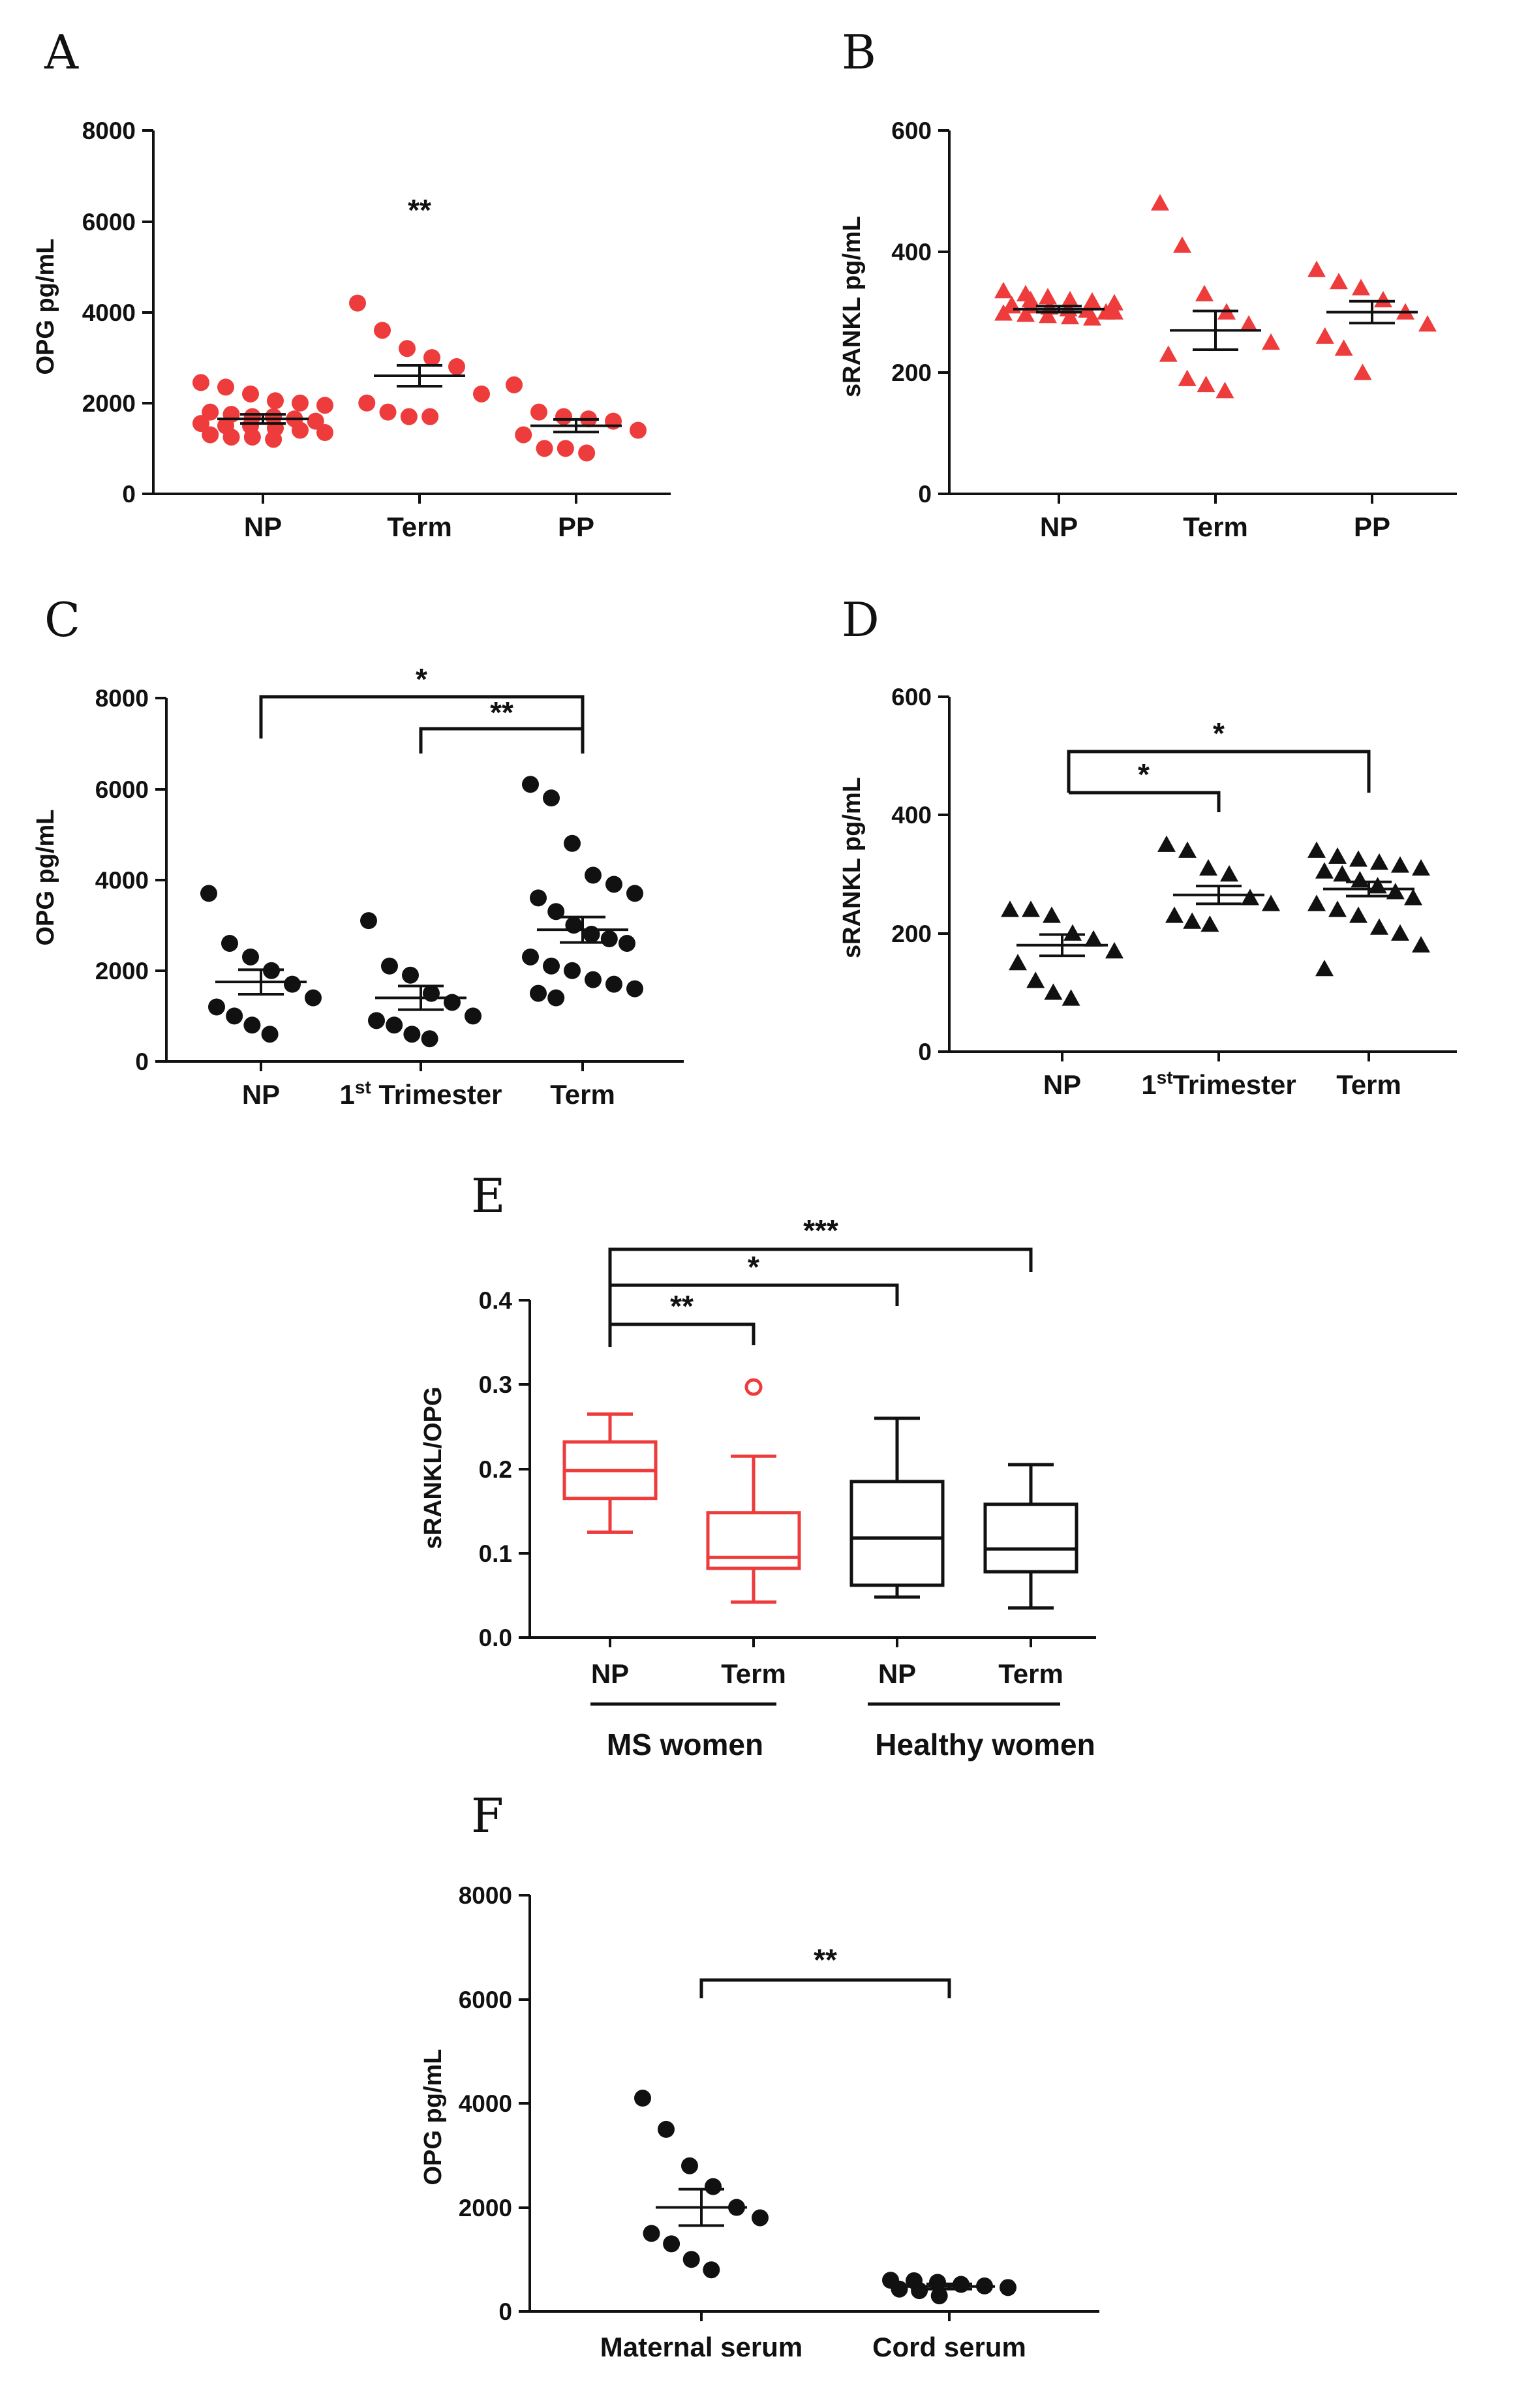 The image size is (1528, 2408). Describe the element at coordinates (1372, 526) in the screenshot. I see `x-category-label: PP` at that location.